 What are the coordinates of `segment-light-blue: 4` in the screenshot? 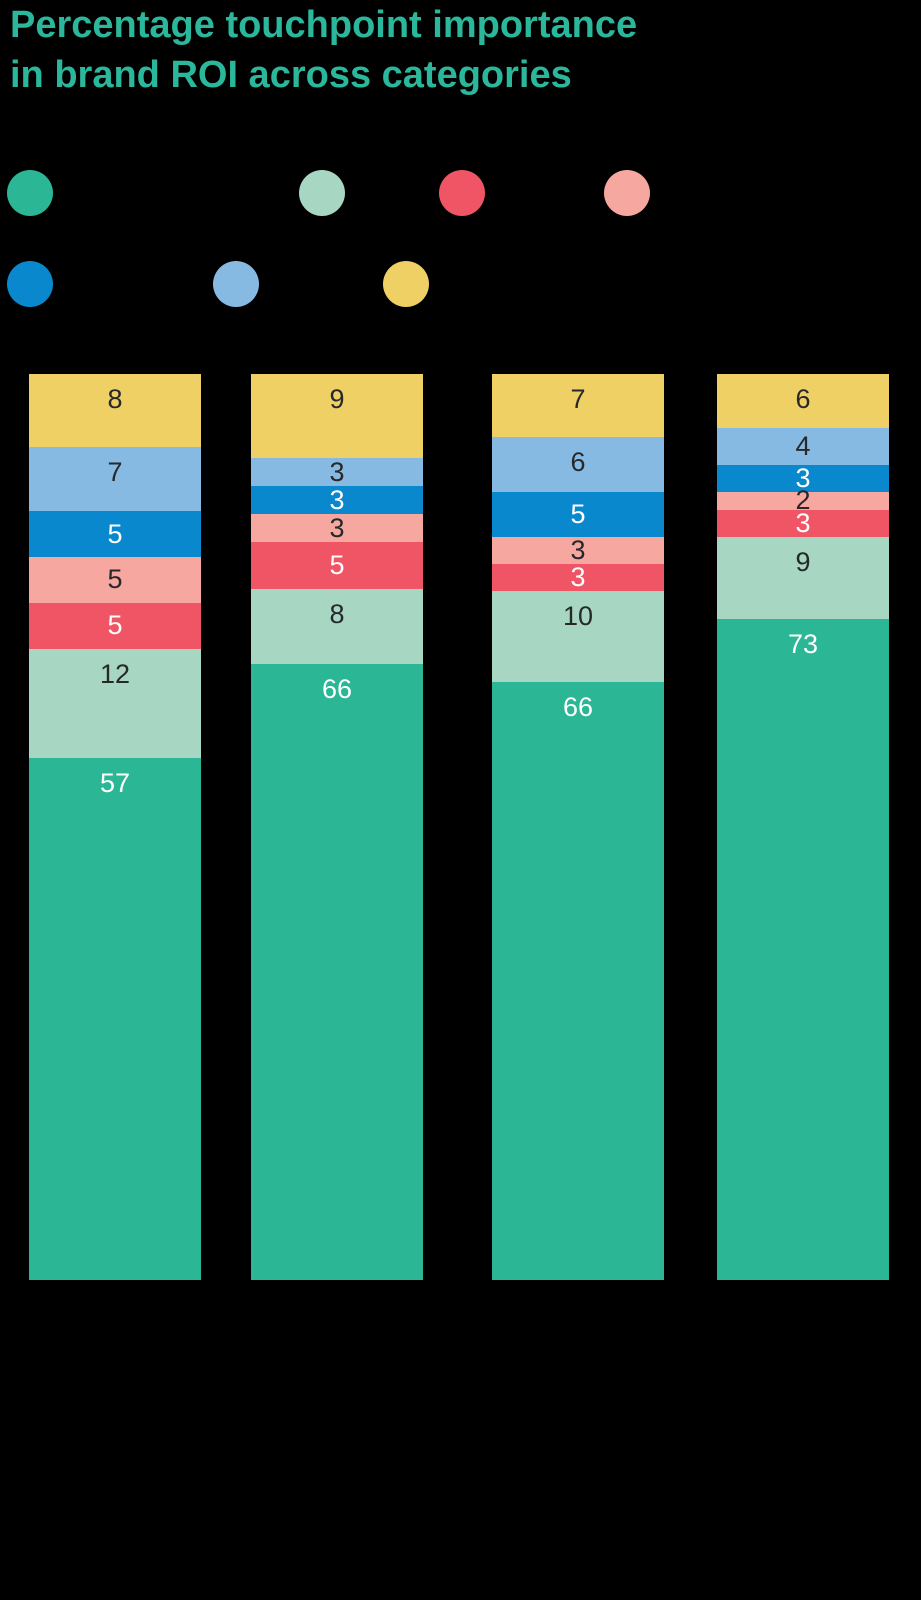 It's located at (803, 446).